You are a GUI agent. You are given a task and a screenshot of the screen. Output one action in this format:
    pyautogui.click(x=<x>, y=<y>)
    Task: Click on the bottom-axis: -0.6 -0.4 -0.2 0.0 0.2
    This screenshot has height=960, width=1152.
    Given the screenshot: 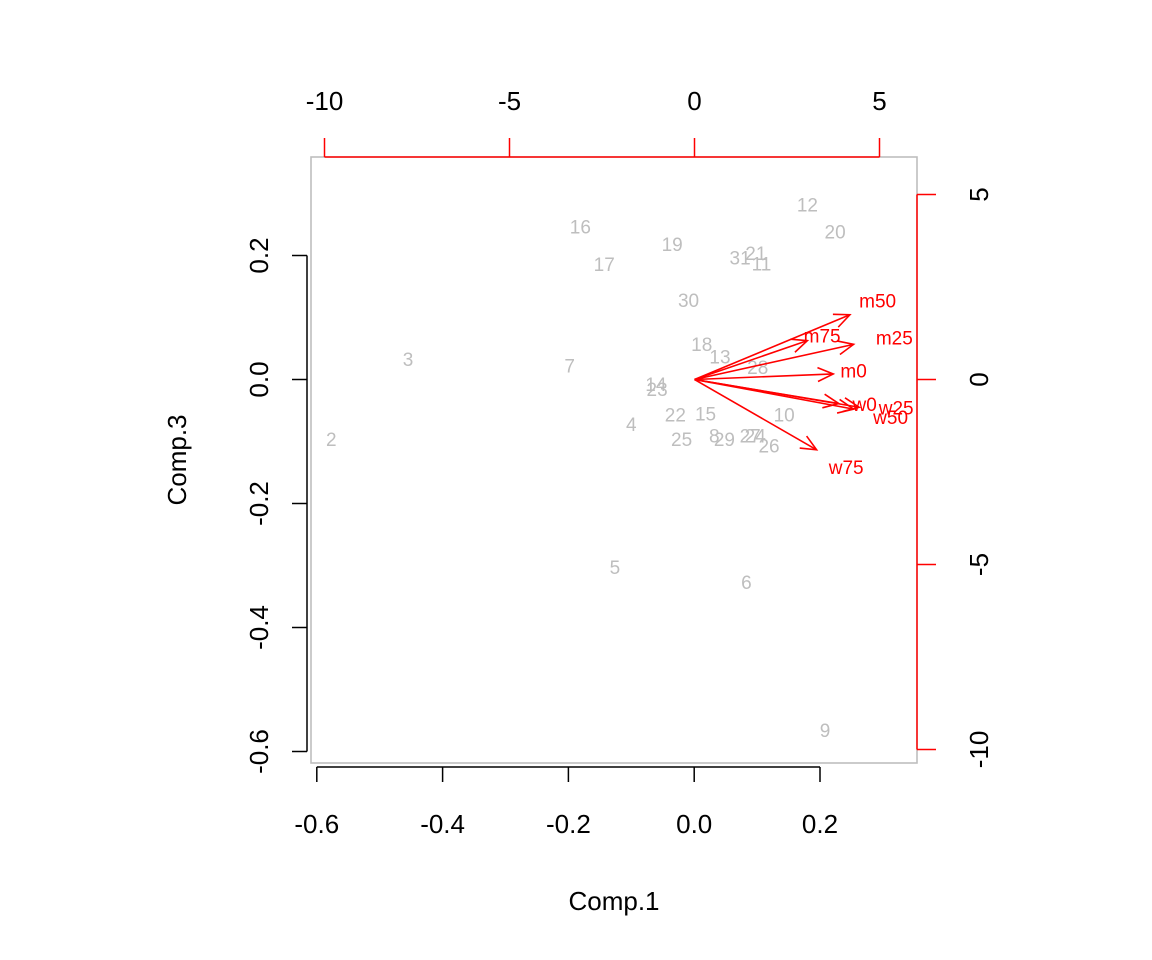 What is the action you would take?
    pyautogui.click(x=566, y=802)
    